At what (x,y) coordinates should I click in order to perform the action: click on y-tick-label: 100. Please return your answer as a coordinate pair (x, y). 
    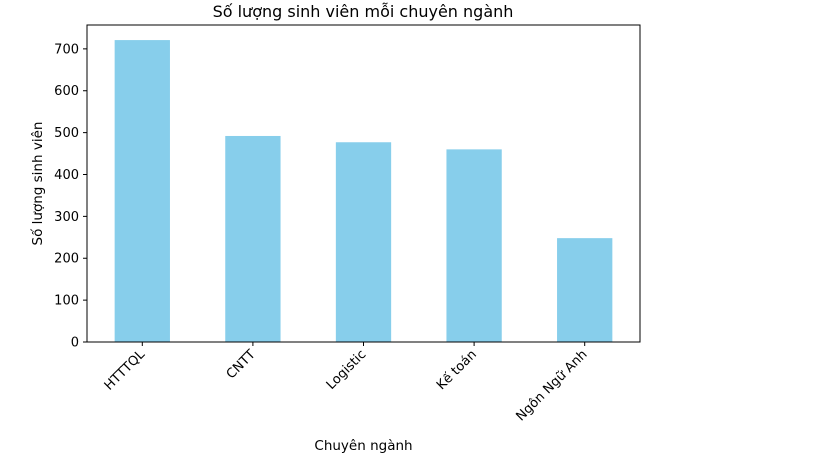
    Looking at the image, I should click on (66, 301).